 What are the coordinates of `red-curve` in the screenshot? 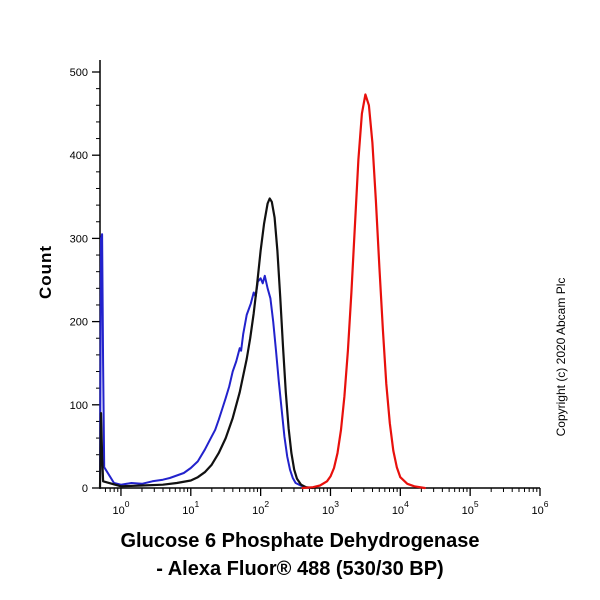 It's located at (363, 291).